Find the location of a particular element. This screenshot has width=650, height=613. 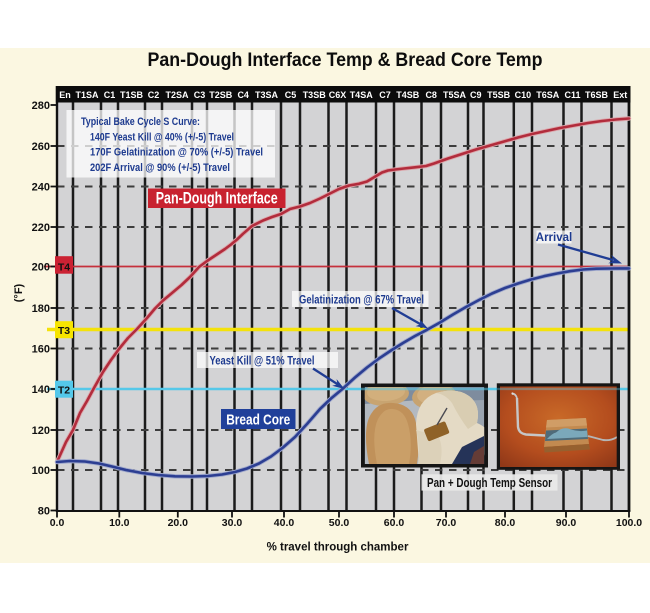

svg-text: T4 is located at coordinates (64, 268).